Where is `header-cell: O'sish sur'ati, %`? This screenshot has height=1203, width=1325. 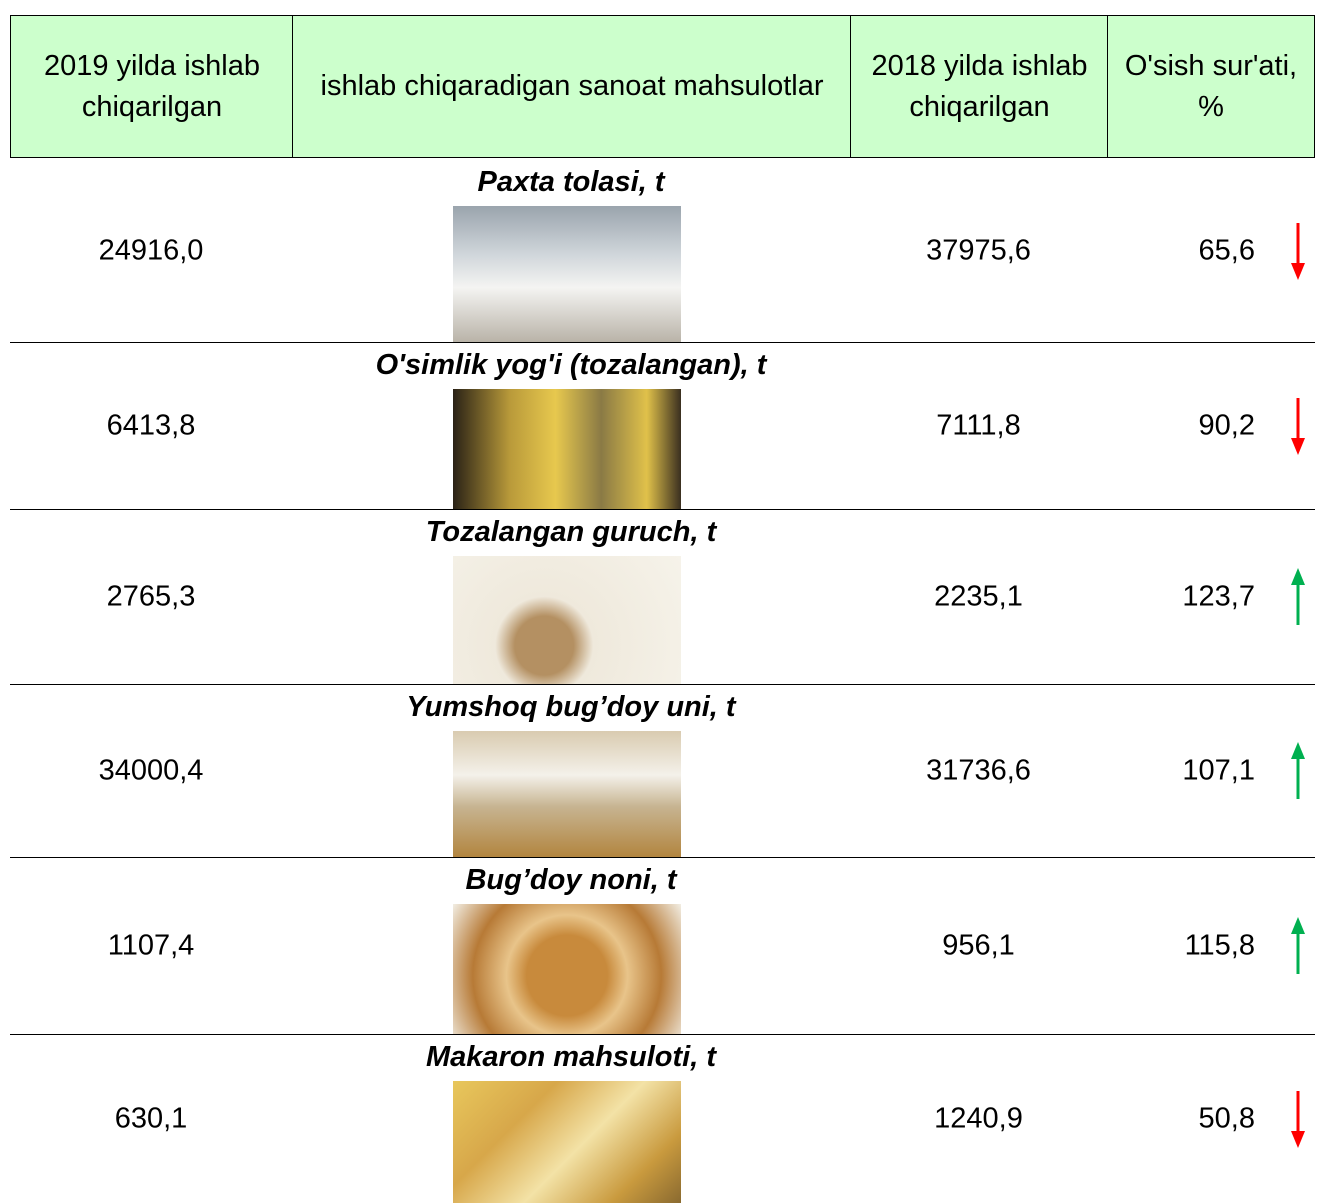
header-cell: O'sish sur'ati, % is located at coordinates (1211, 86).